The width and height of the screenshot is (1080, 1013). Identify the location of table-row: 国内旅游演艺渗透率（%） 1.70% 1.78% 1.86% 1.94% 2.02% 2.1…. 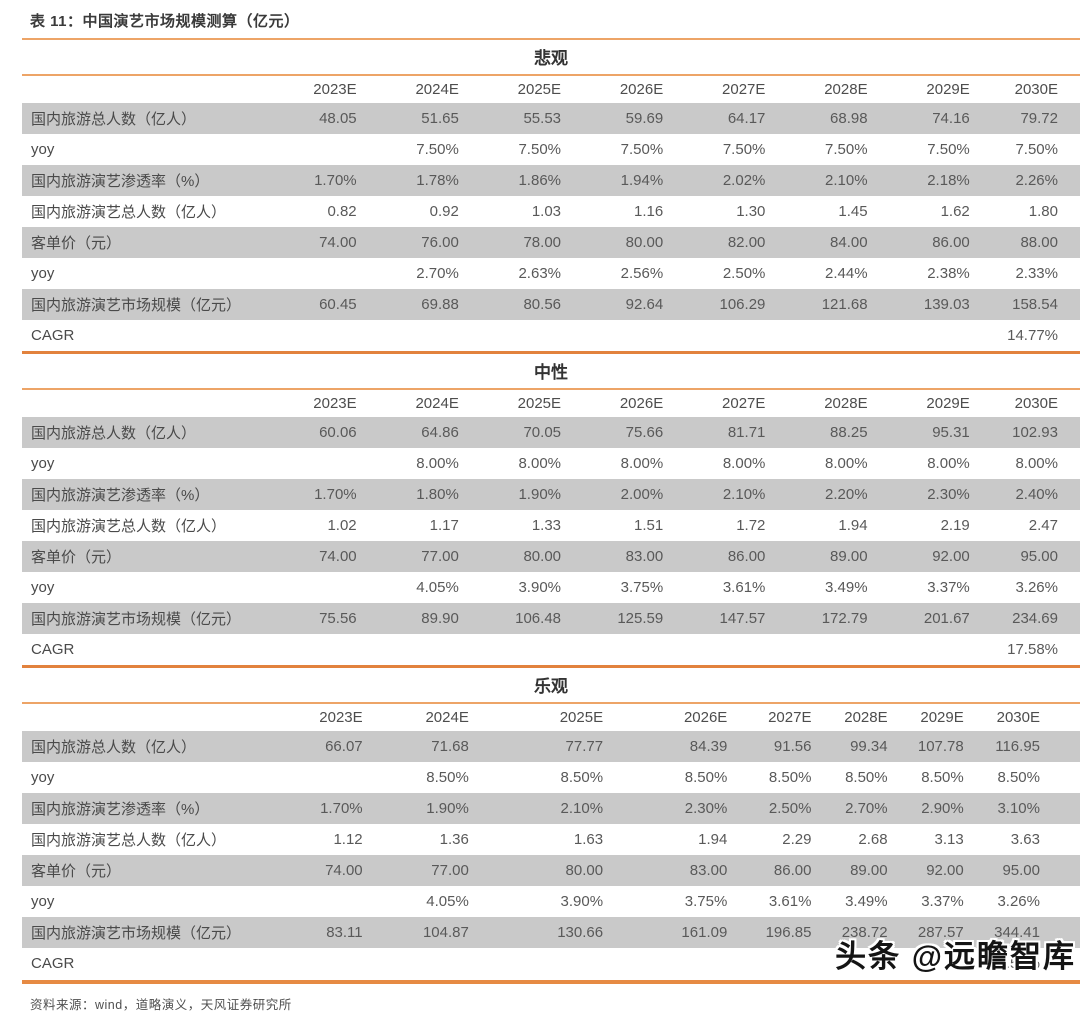
(551, 180).